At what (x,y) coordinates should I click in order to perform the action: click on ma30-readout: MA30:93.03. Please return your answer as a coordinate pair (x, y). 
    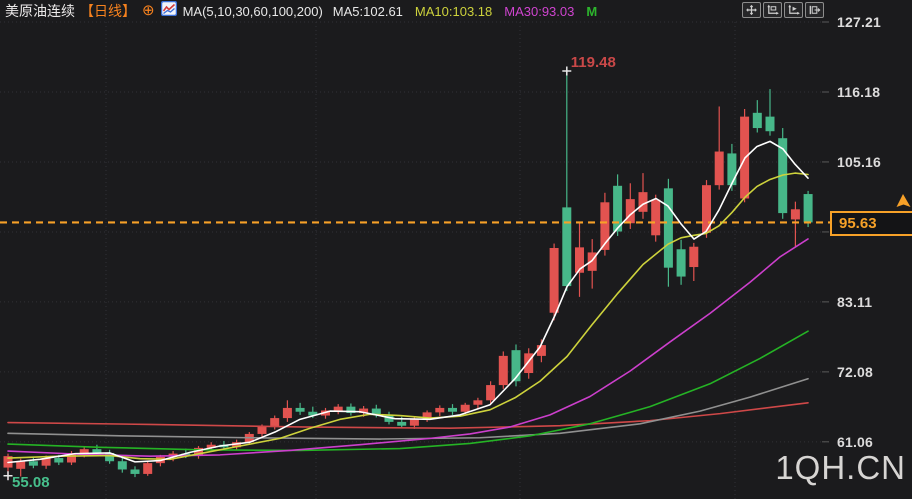
    Looking at the image, I should click on (539, 11).